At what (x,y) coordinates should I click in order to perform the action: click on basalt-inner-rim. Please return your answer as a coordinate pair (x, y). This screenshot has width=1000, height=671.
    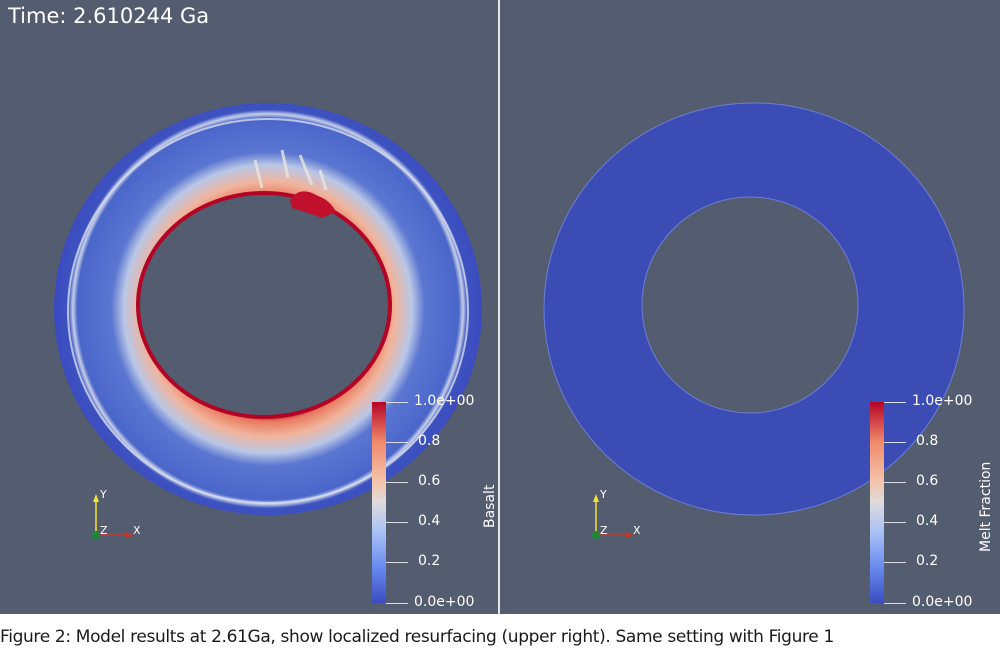
    Looking at the image, I should click on (264, 305).